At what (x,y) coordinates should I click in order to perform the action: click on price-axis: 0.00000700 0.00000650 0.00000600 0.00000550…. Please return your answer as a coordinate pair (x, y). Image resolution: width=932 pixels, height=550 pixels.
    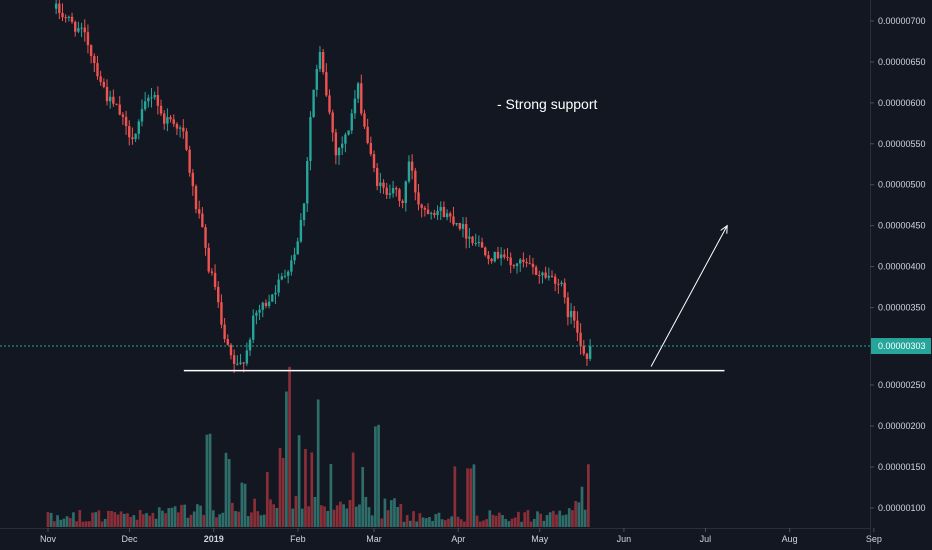
    Looking at the image, I should click on (898, 264).